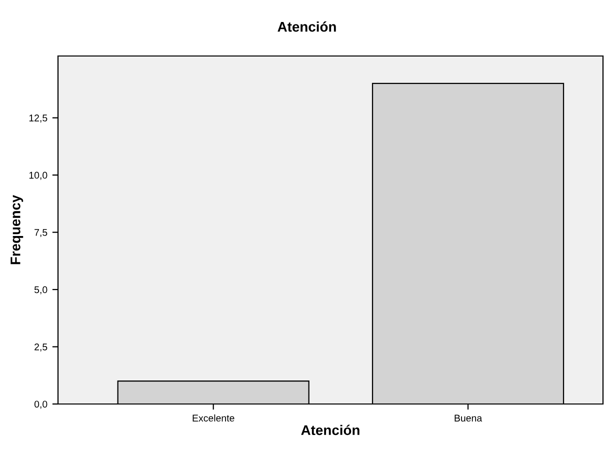  What do you see at coordinates (41, 290) in the screenshot?
I see `y-tick-label: 5,0` at bounding box center [41, 290].